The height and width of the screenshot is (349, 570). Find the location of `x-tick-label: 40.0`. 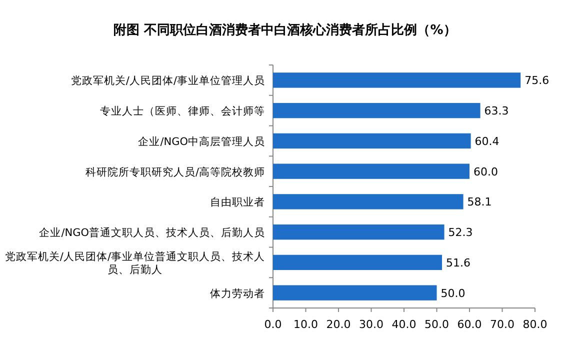

x-tick-label: 40.0 is located at coordinates (404, 324).